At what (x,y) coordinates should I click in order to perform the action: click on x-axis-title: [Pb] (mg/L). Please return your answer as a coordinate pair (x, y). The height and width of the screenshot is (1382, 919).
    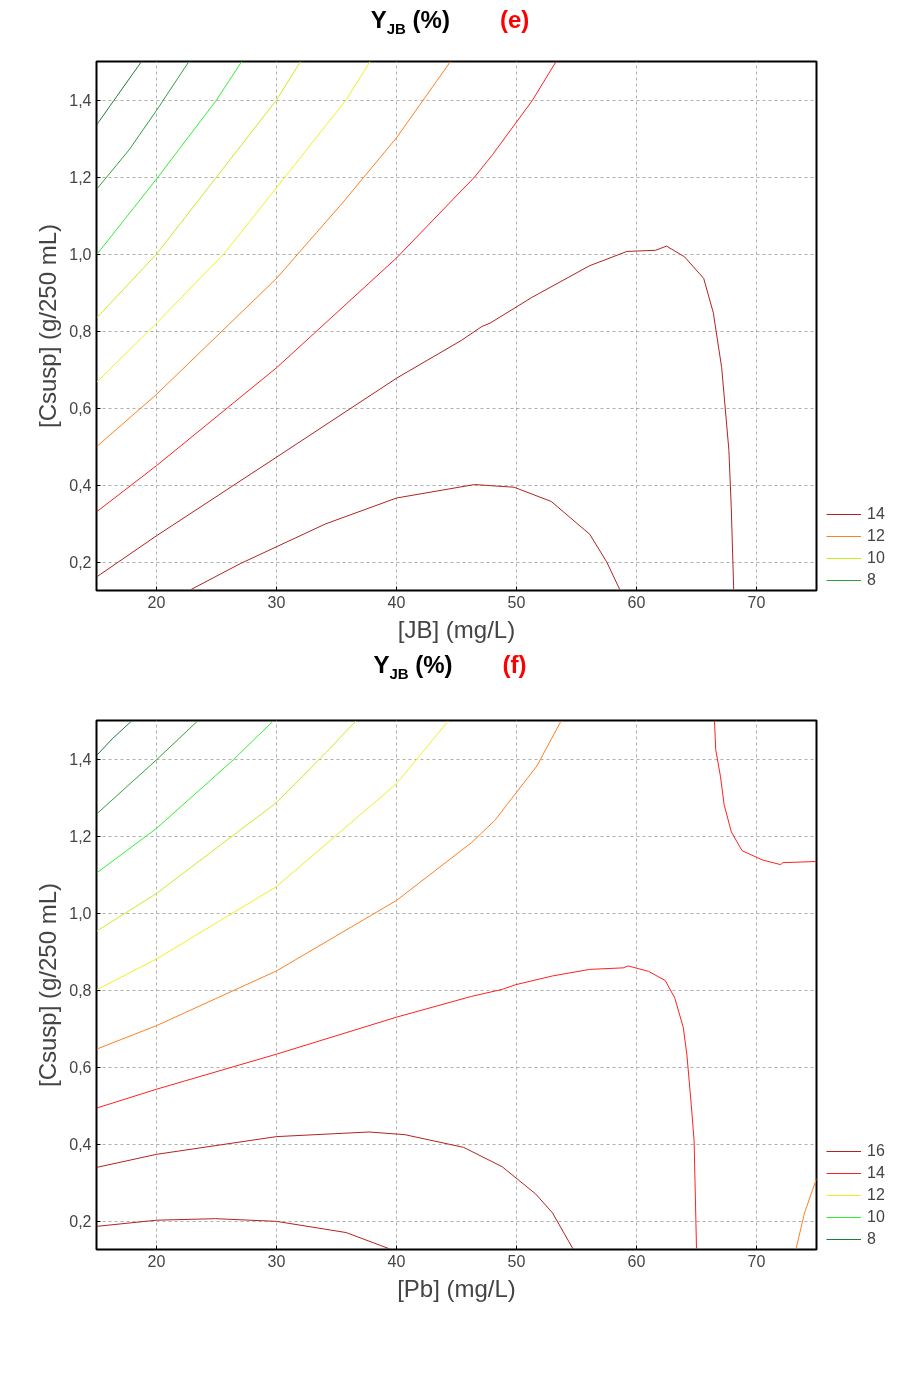
    Looking at the image, I should click on (456, 1288).